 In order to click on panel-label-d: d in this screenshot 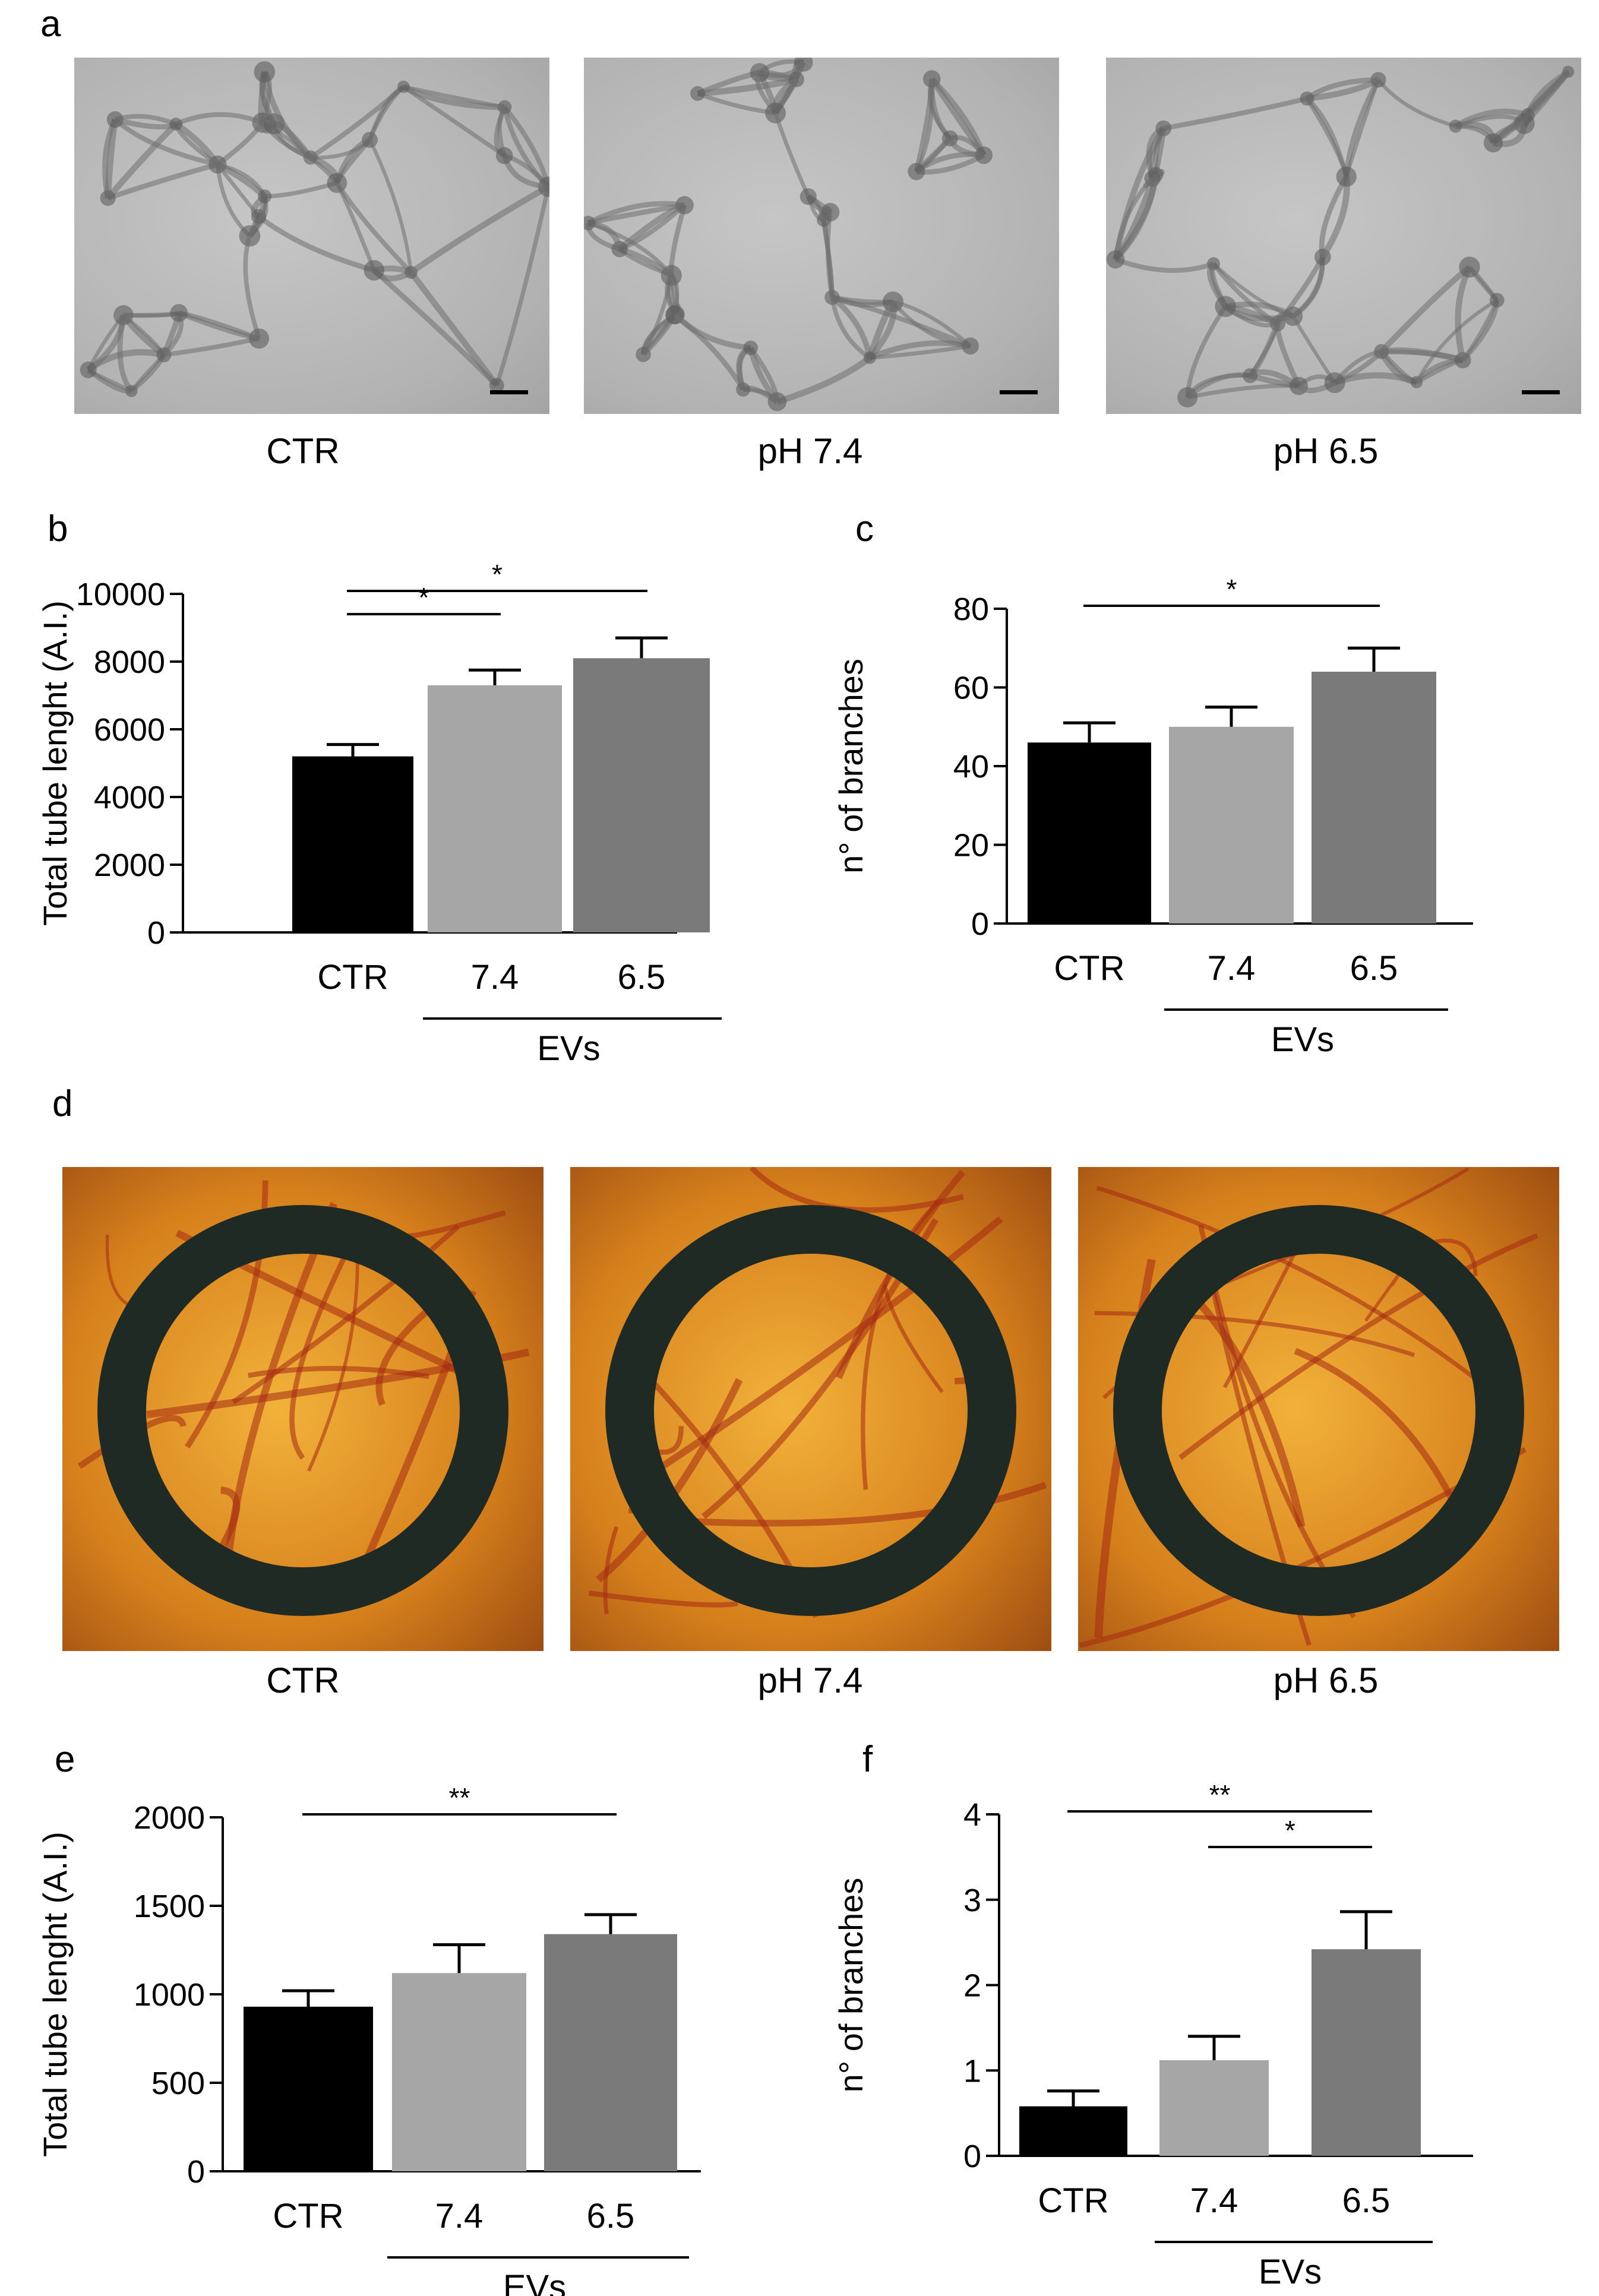, I will do `click(63, 1103)`.